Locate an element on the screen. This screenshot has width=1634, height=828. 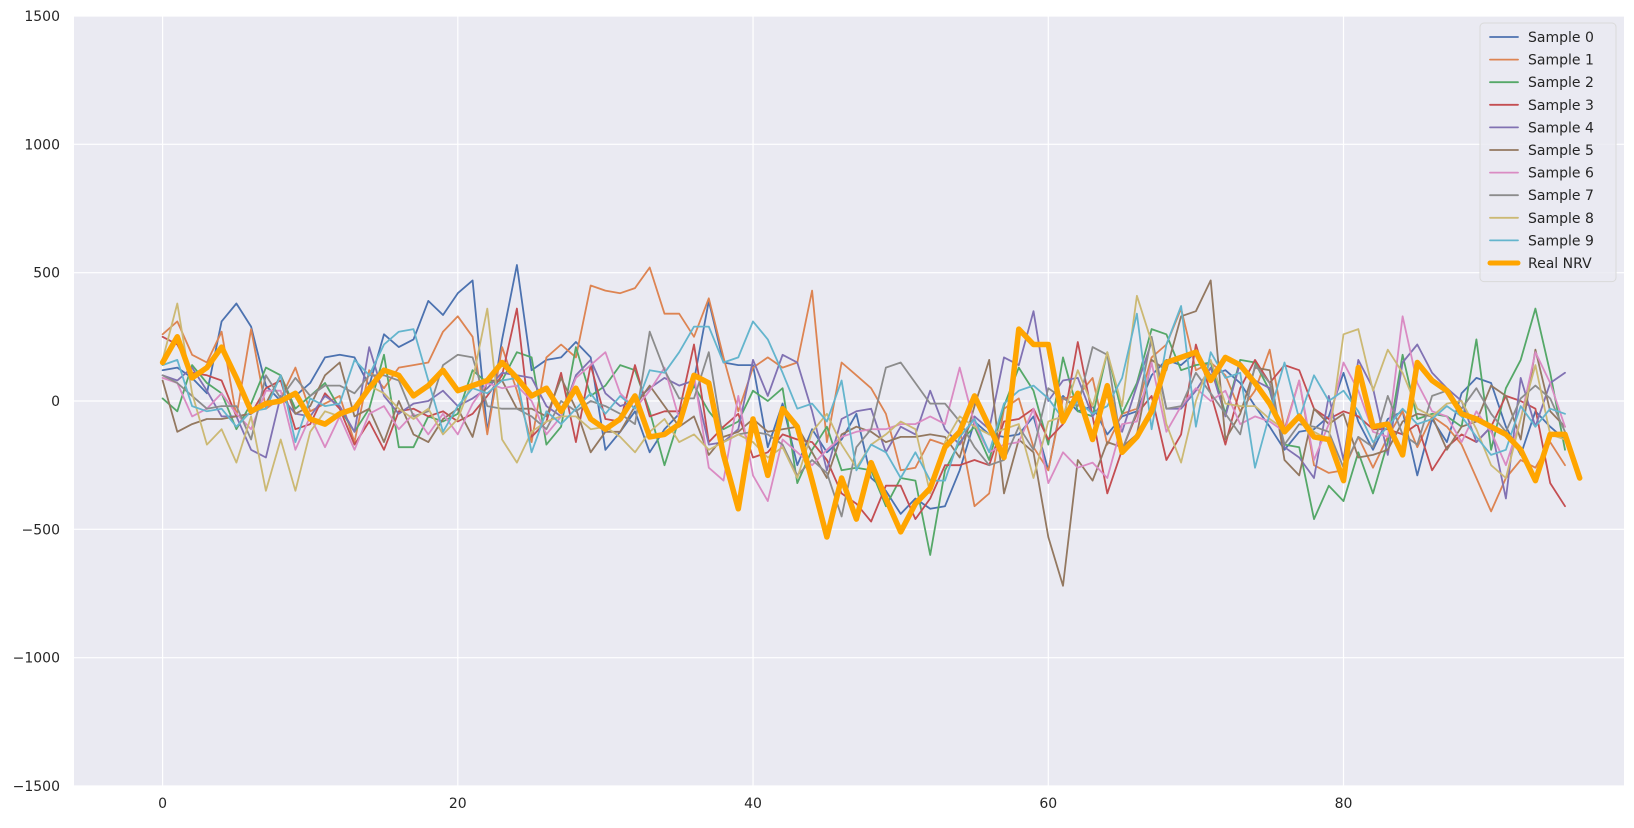
legend-label: Sample 2 is located at coordinates (1561, 83).